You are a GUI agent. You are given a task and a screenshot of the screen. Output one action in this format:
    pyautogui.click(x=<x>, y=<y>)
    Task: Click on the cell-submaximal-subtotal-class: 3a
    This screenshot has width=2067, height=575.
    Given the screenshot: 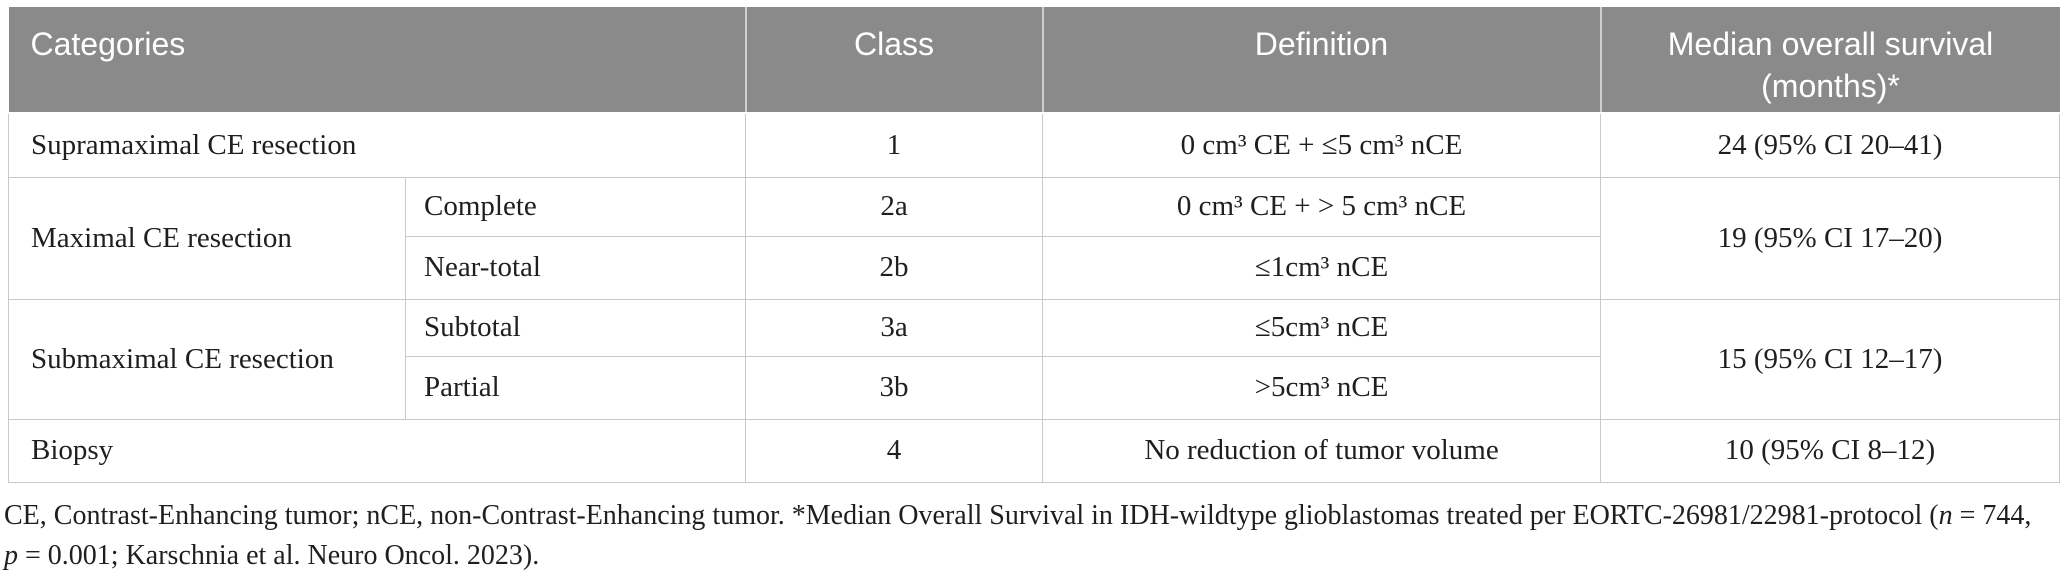 What is the action you would take?
    pyautogui.click(x=894, y=327)
    